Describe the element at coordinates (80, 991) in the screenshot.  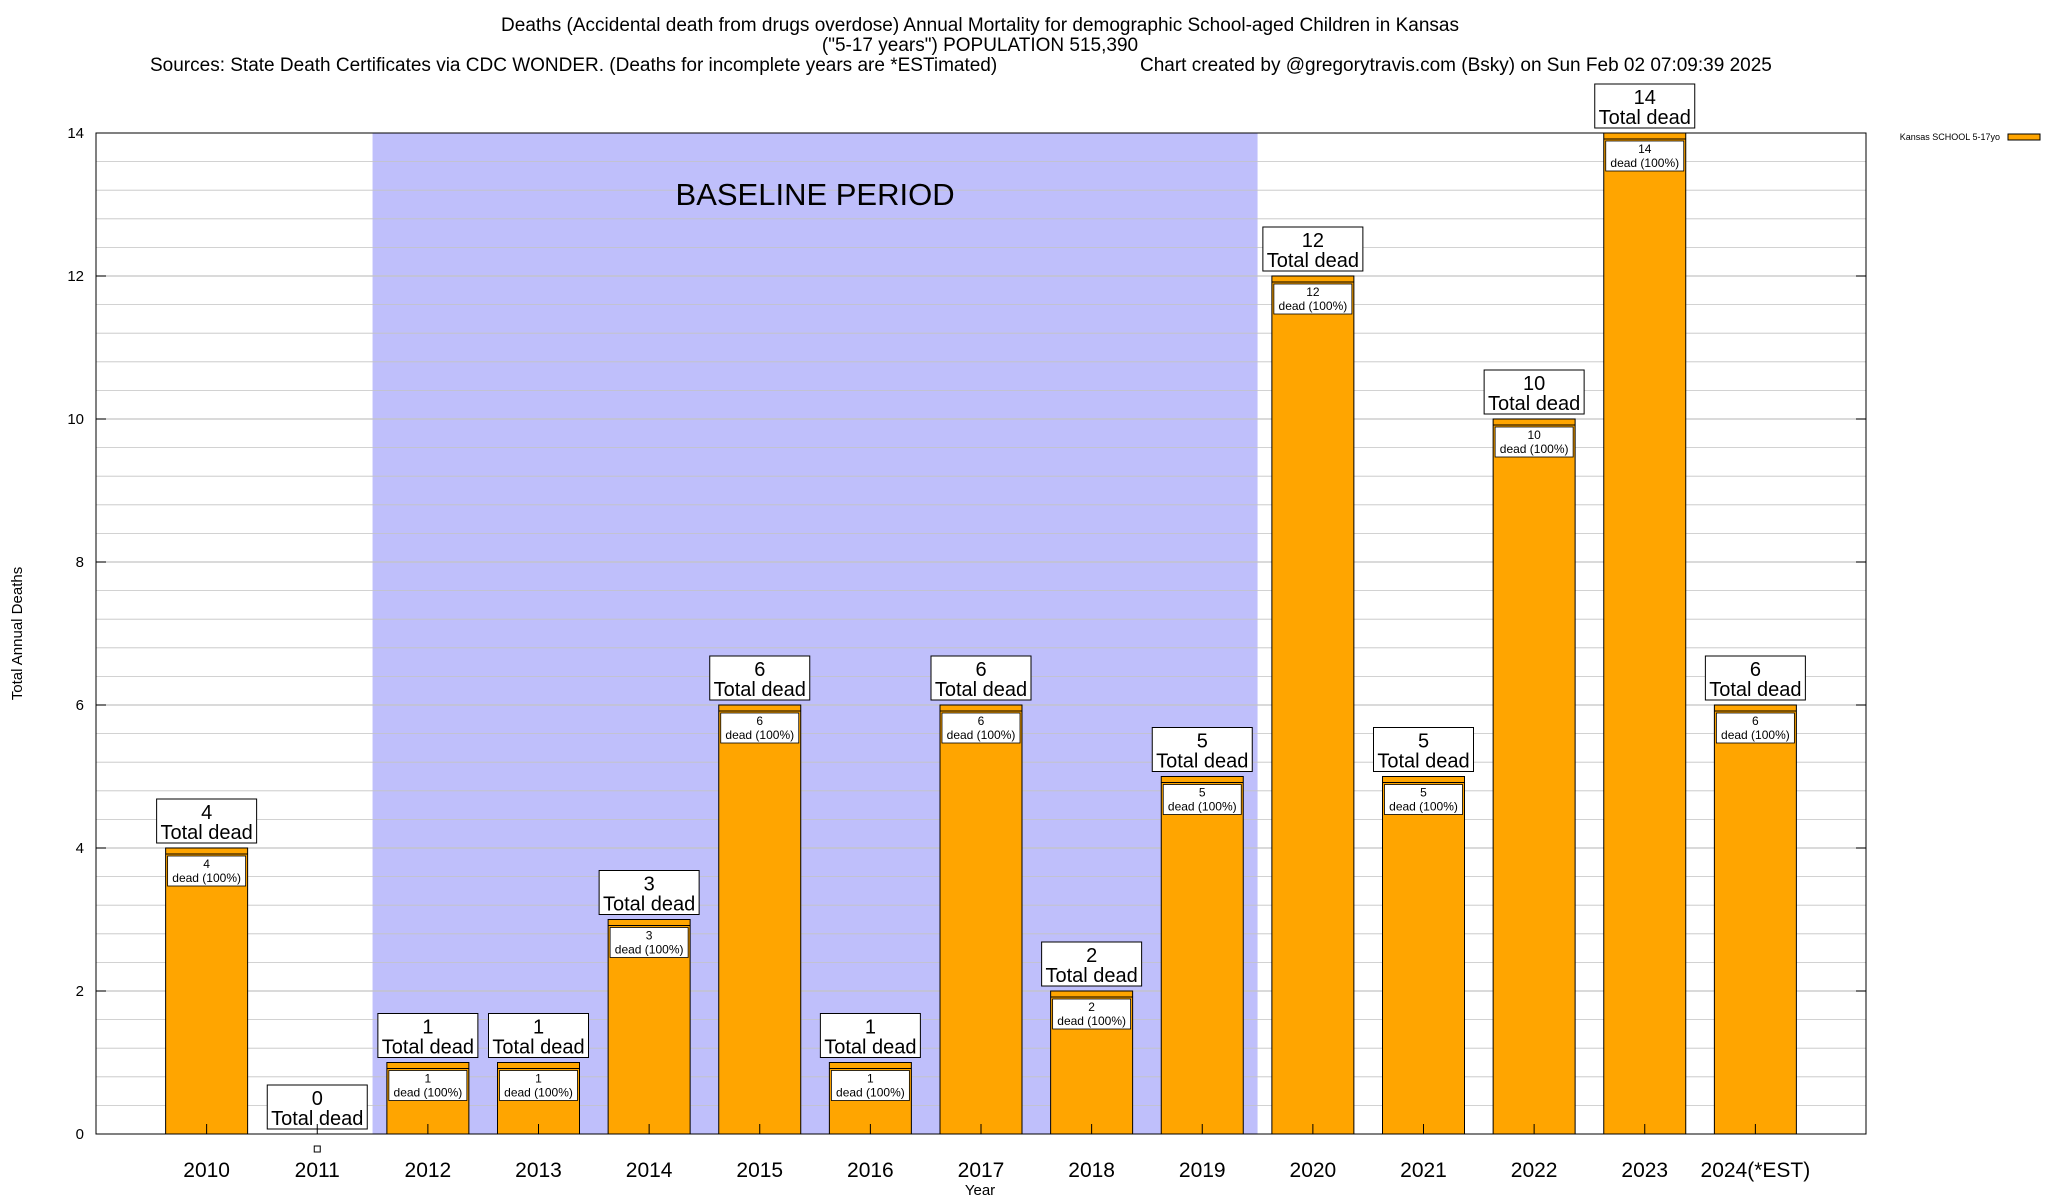
I see `y-tick-label: 2` at that location.